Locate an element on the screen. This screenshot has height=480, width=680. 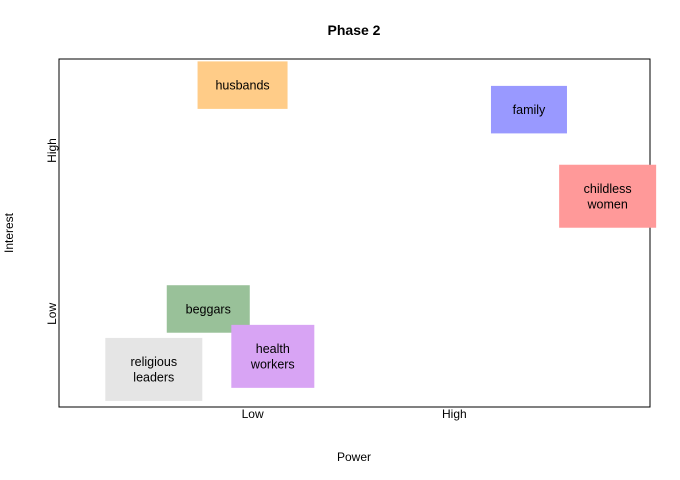
stakeholder-label: family is located at coordinates (529, 110).